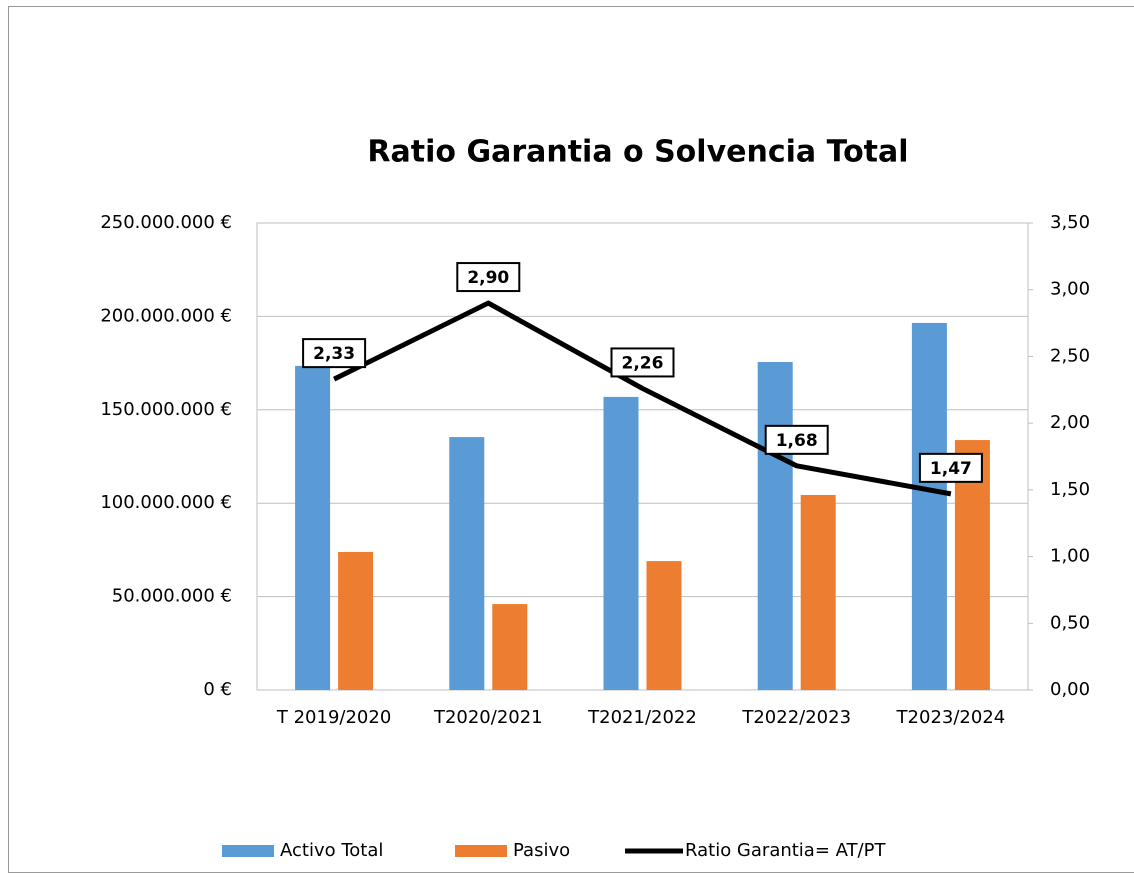 Image resolution: width=1134 pixels, height=877 pixels. I want to click on x-tick-label: T 2019/2020, so click(333, 717).